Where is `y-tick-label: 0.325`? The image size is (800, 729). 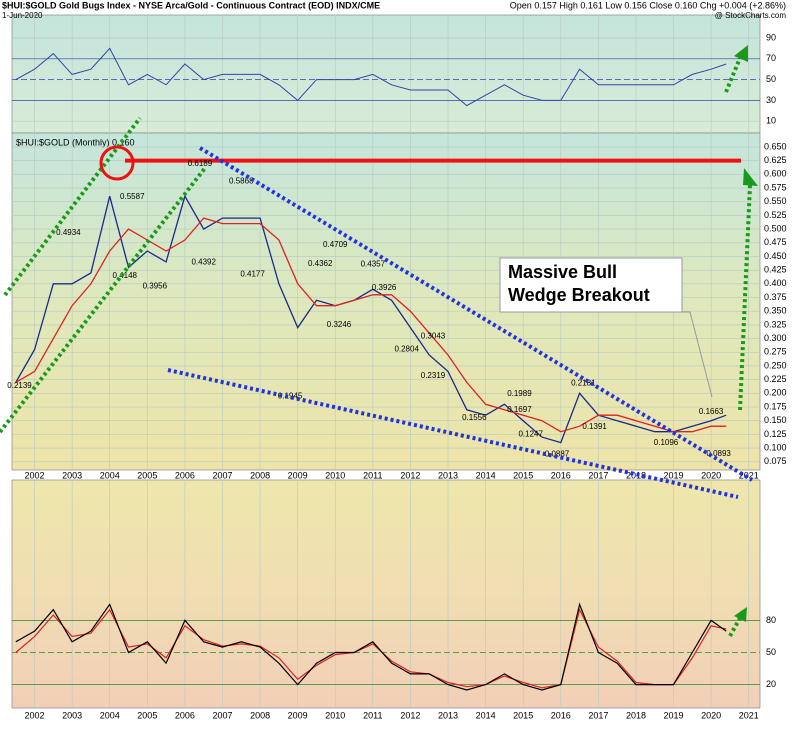 y-tick-label: 0.325 is located at coordinates (775, 324).